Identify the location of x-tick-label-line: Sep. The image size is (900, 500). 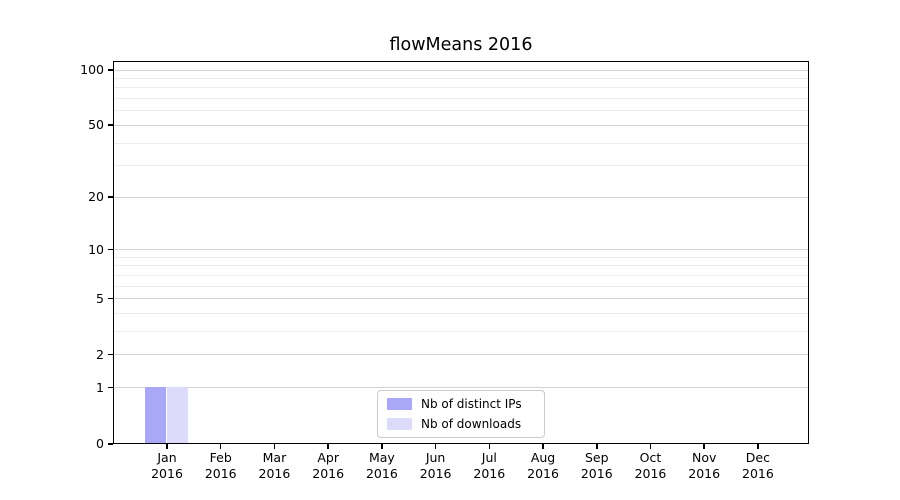
(596, 457).